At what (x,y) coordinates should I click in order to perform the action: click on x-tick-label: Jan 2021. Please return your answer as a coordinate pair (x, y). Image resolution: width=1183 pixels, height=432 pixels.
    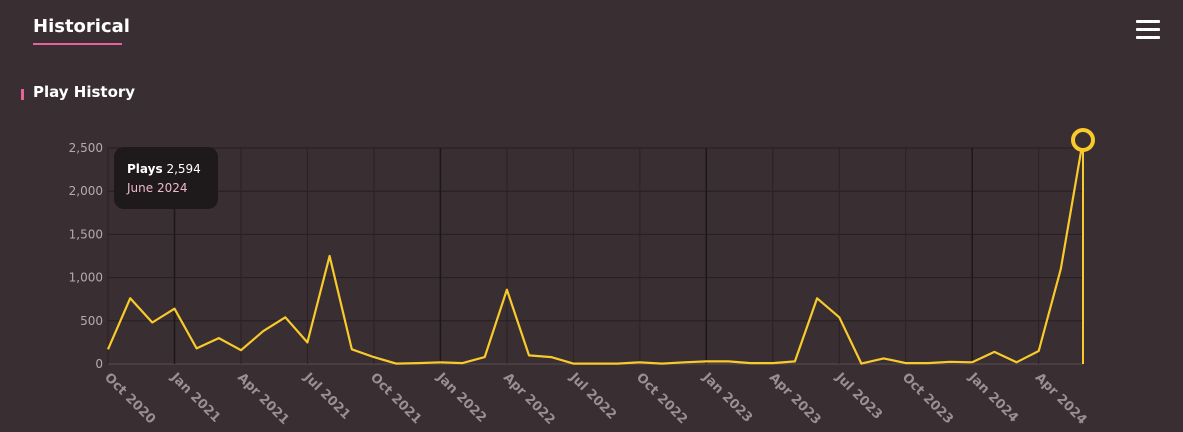
    Looking at the image, I should click on (195, 398).